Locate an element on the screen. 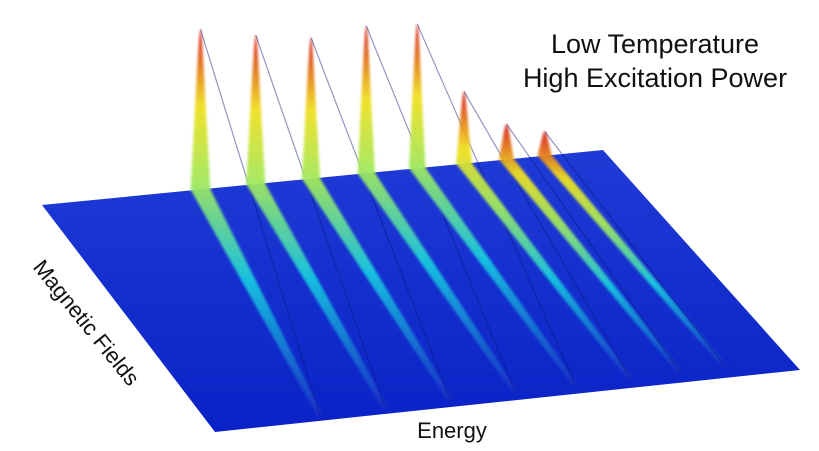 The width and height of the screenshot is (819, 451). title-line-1: Low Temperature is located at coordinates (655, 44).